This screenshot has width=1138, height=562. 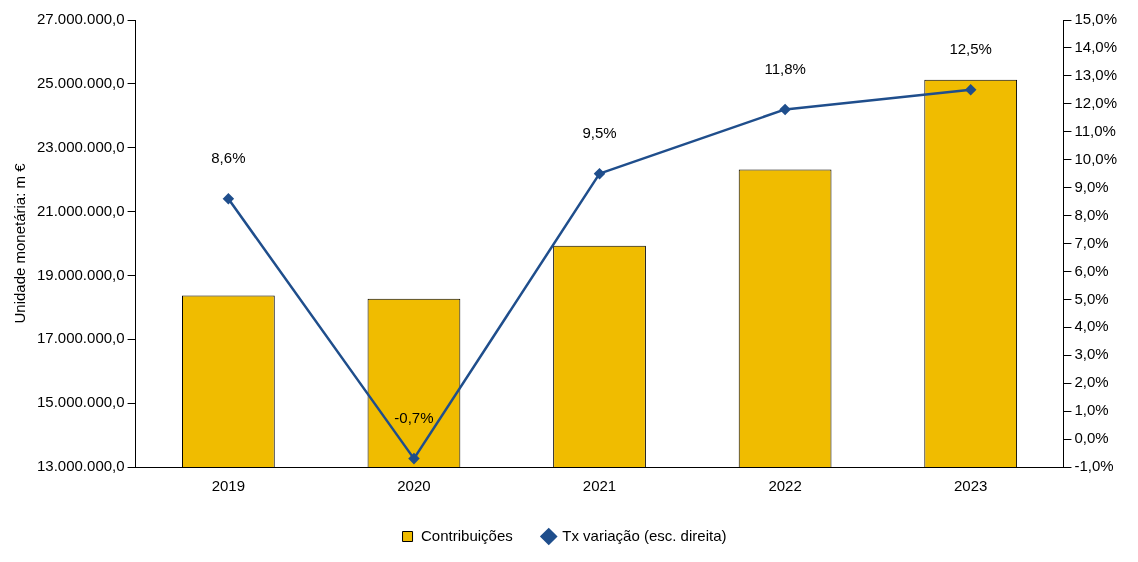 What do you see at coordinates (228, 486) in the screenshot?
I see `x-tick-label: 2019` at bounding box center [228, 486].